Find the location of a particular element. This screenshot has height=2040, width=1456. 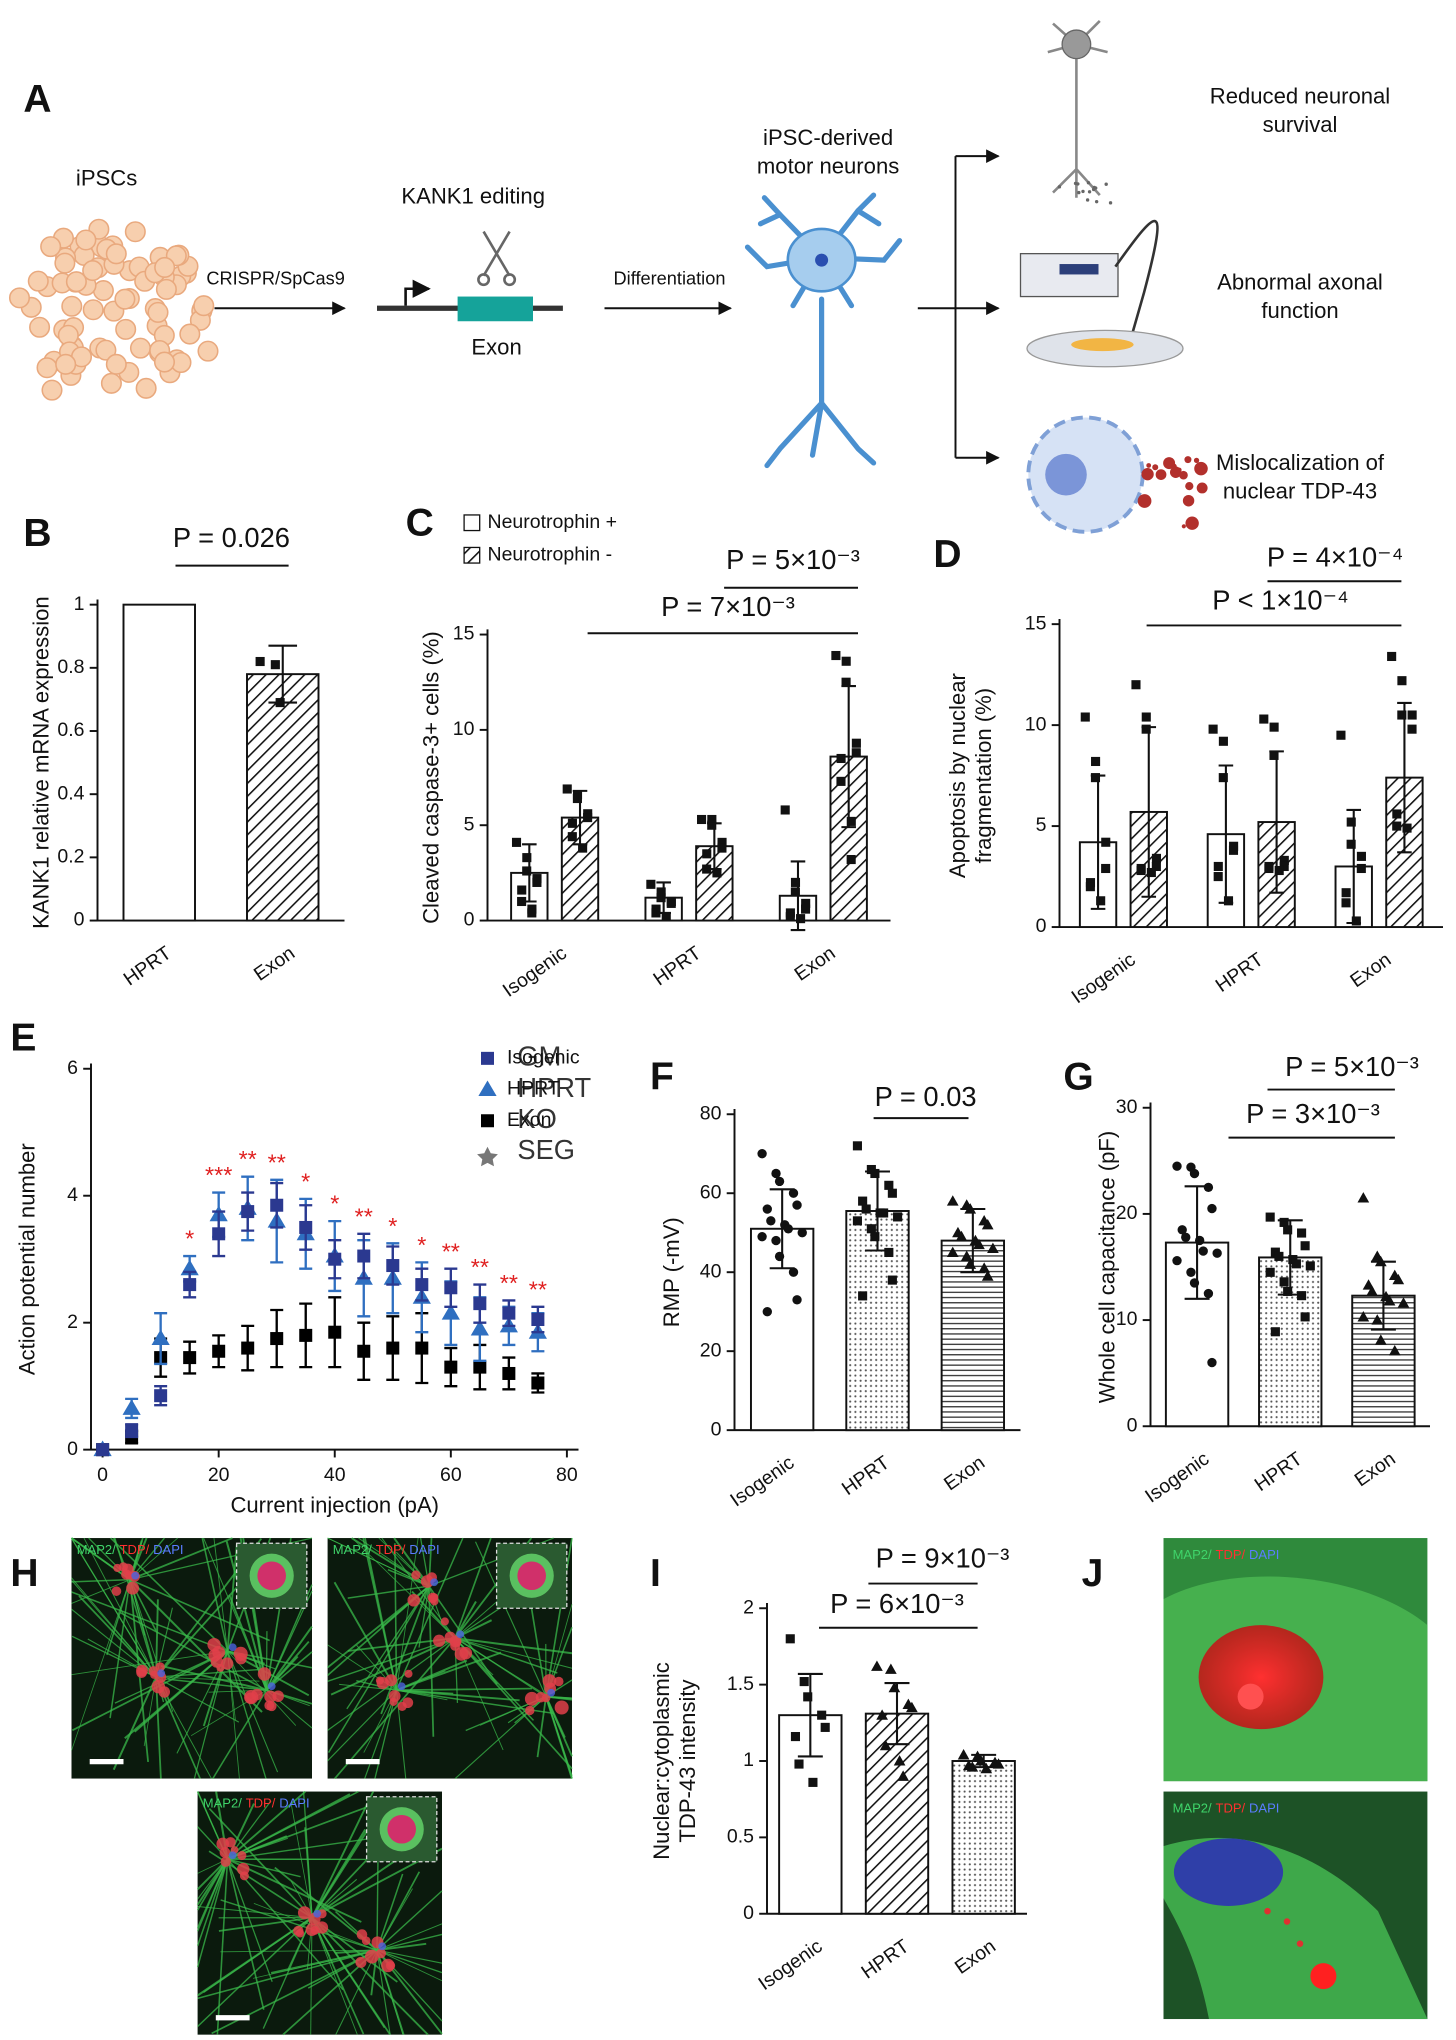

stain-part: TDP/ is located at coordinates (391, 1549).